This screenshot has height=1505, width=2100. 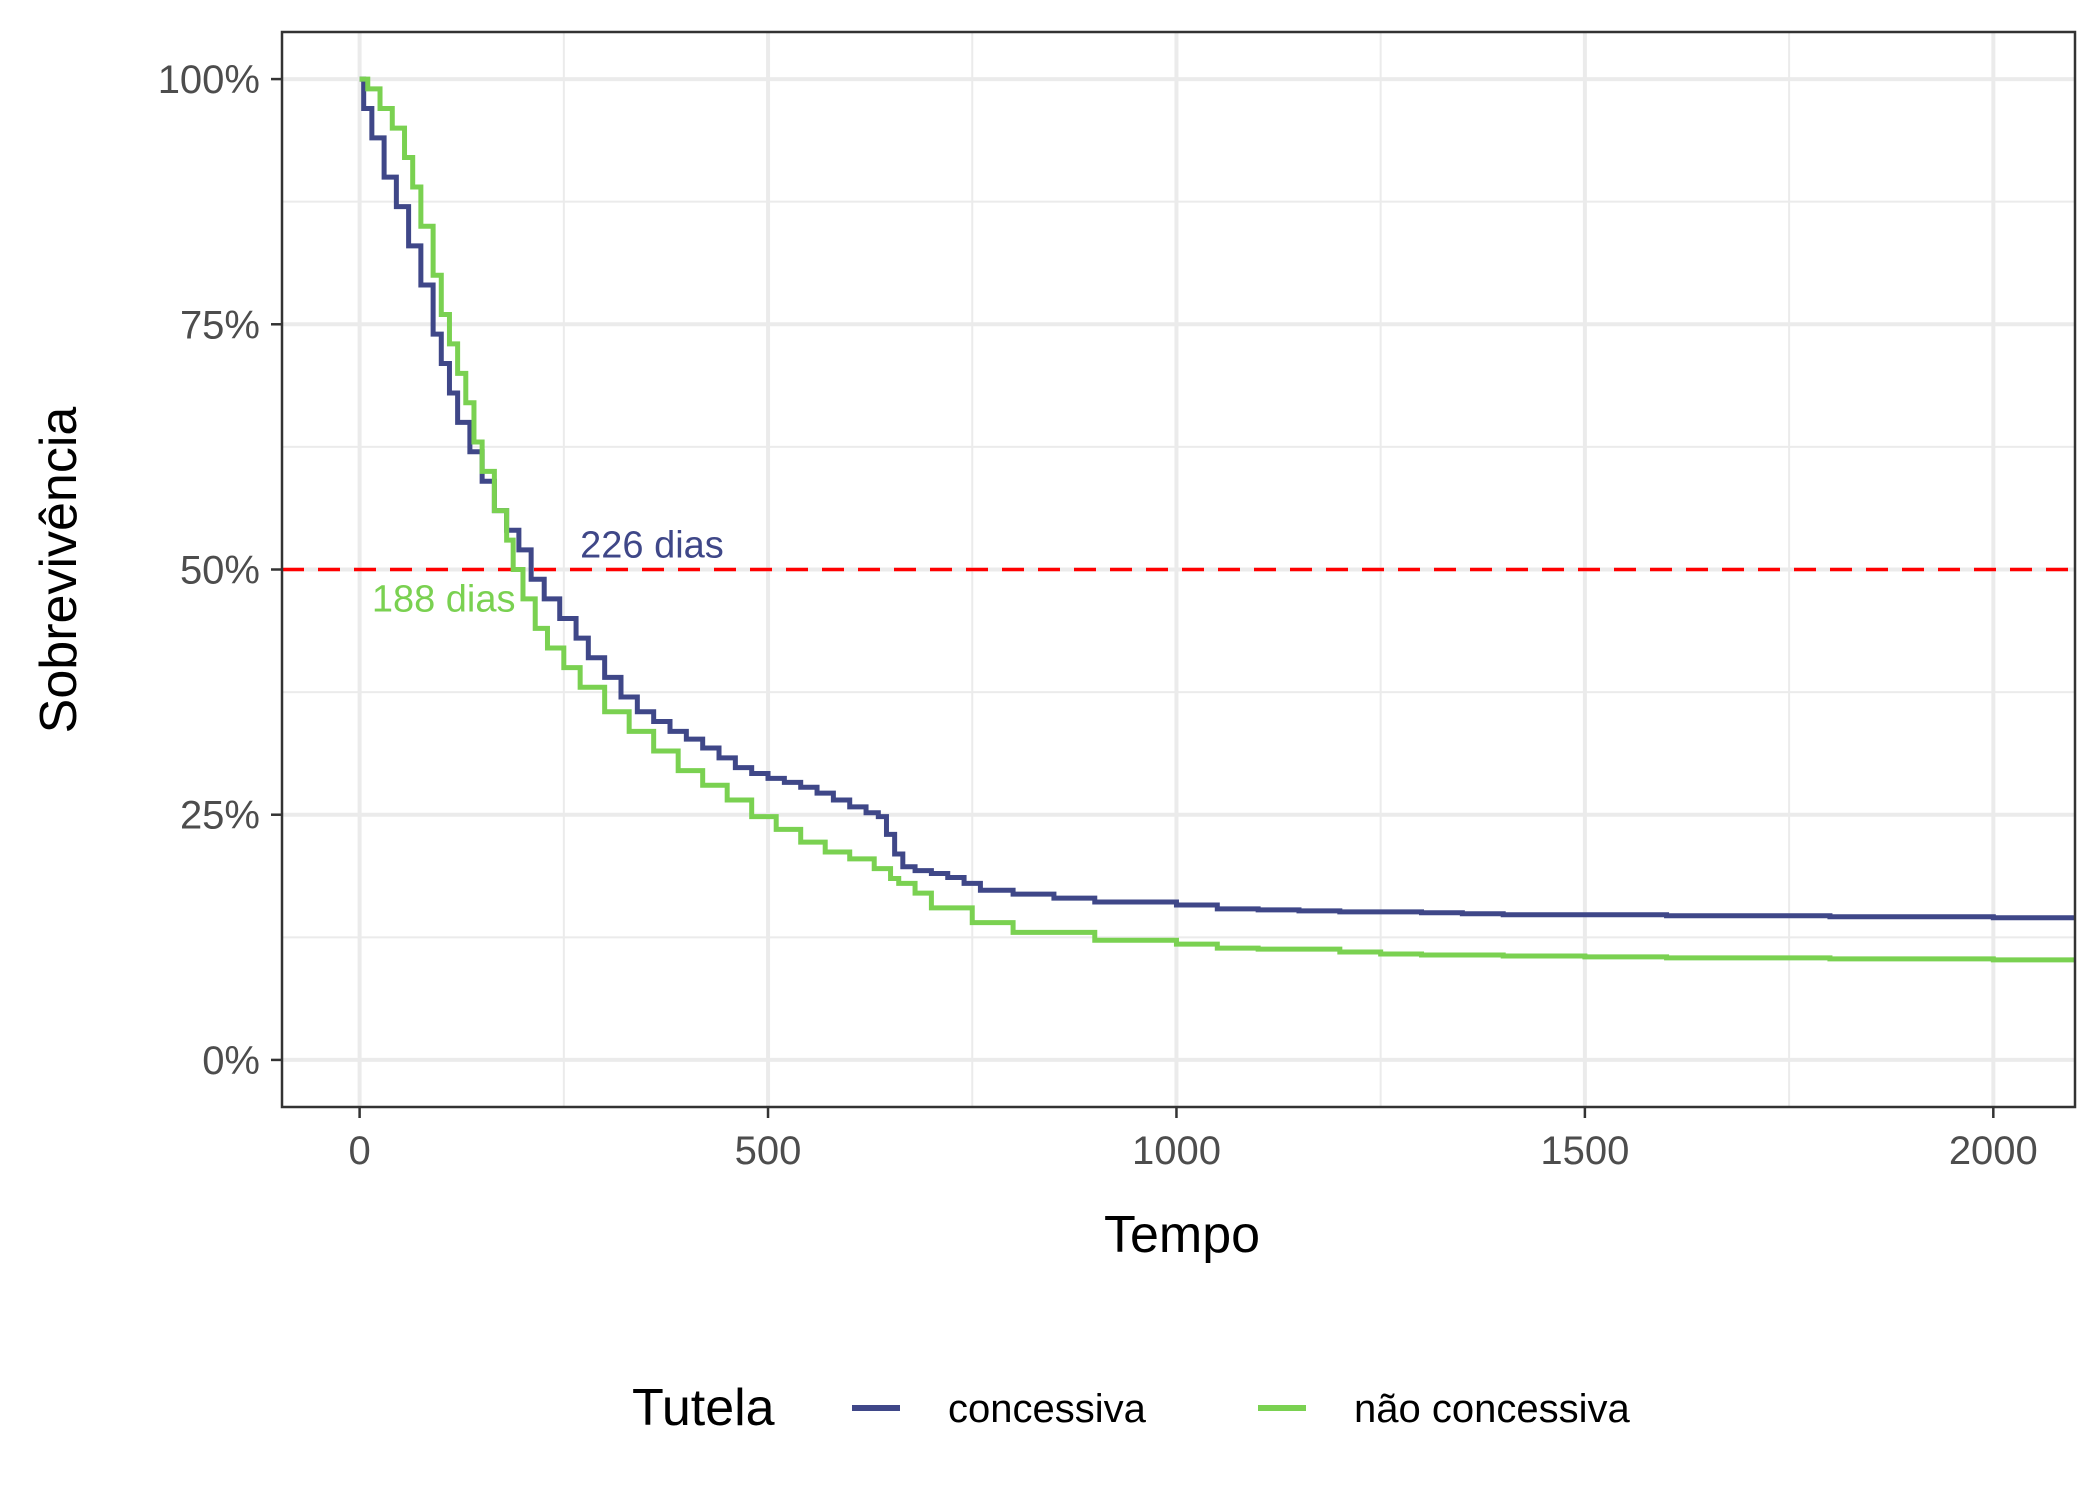 What do you see at coordinates (220, 325) in the screenshot?
I see `y-tick-label: 75%` at bounding box center [220, 325].